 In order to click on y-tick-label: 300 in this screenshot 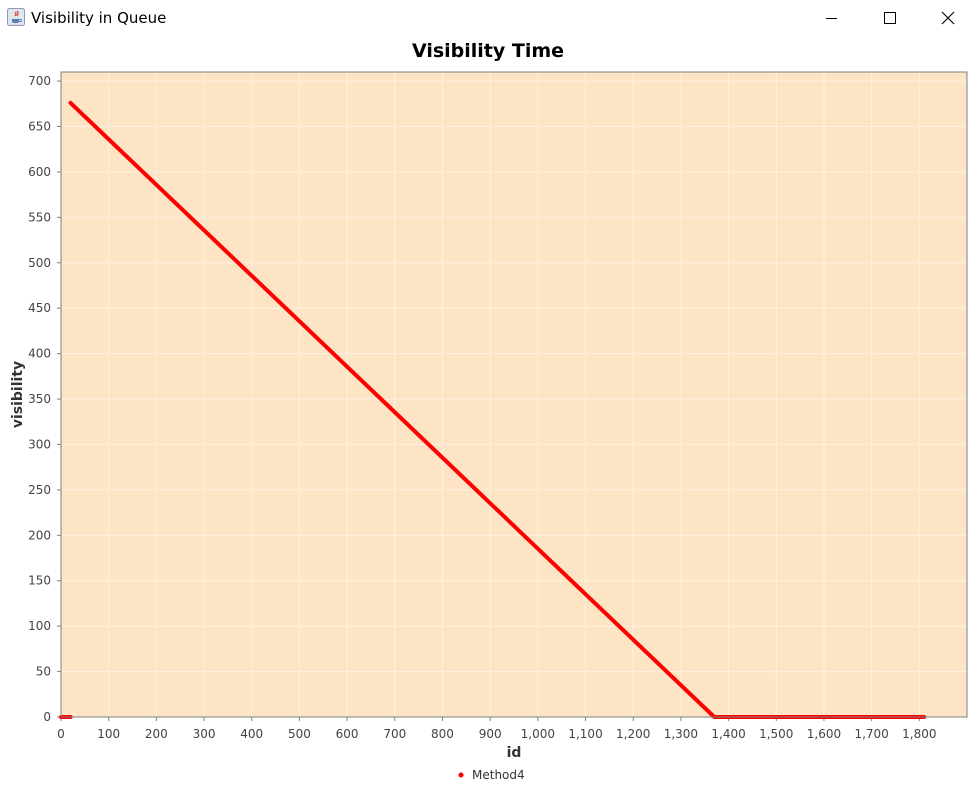, I will do `click(39, 444)`.